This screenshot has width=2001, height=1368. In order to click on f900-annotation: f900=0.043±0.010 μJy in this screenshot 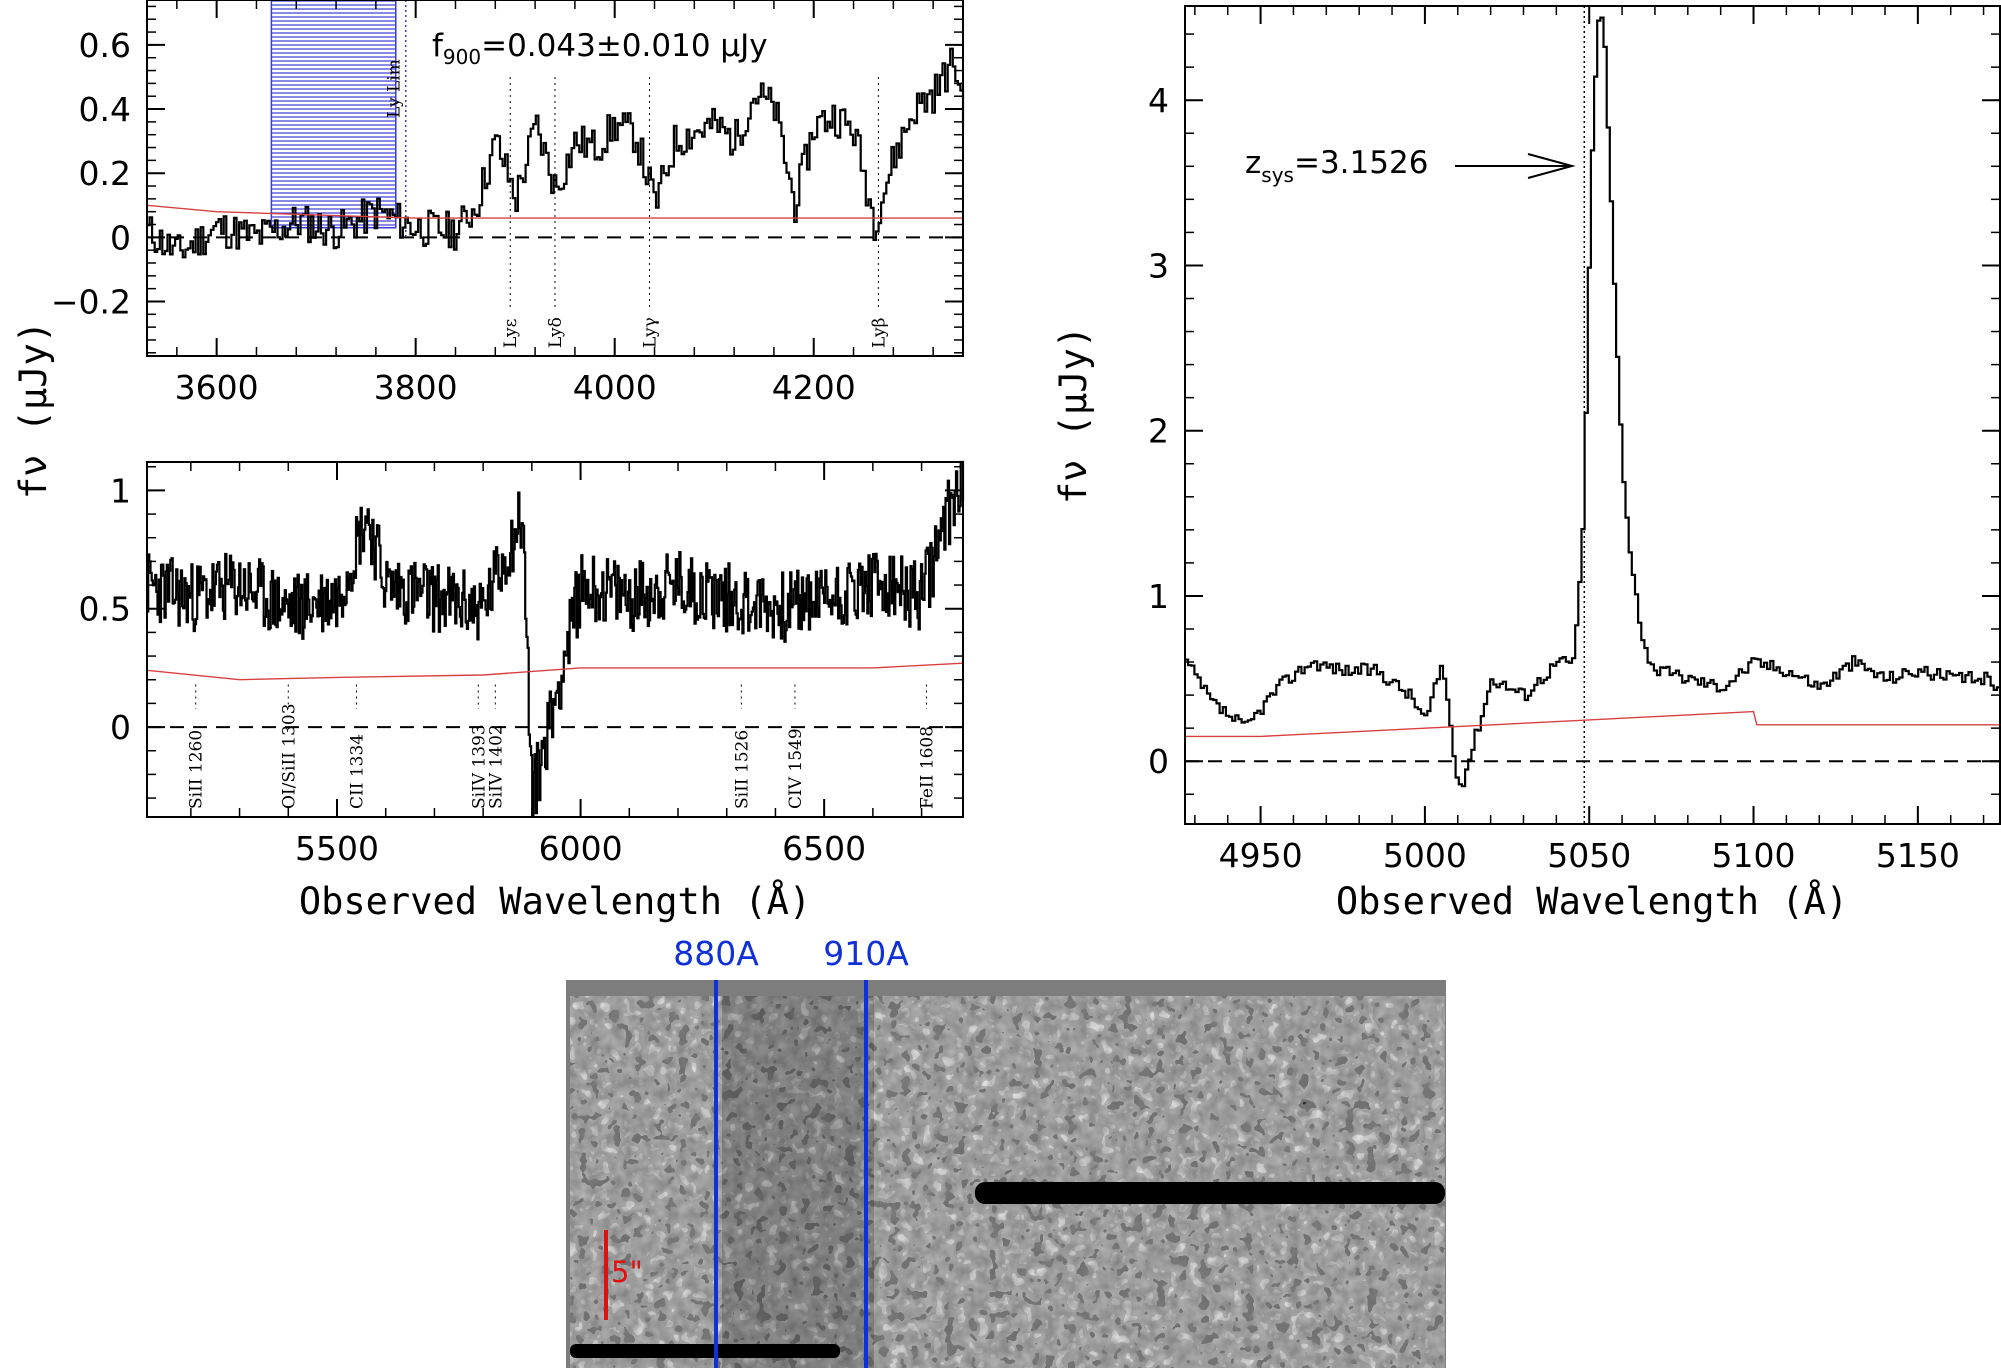, I will do `click(600, 48)`.